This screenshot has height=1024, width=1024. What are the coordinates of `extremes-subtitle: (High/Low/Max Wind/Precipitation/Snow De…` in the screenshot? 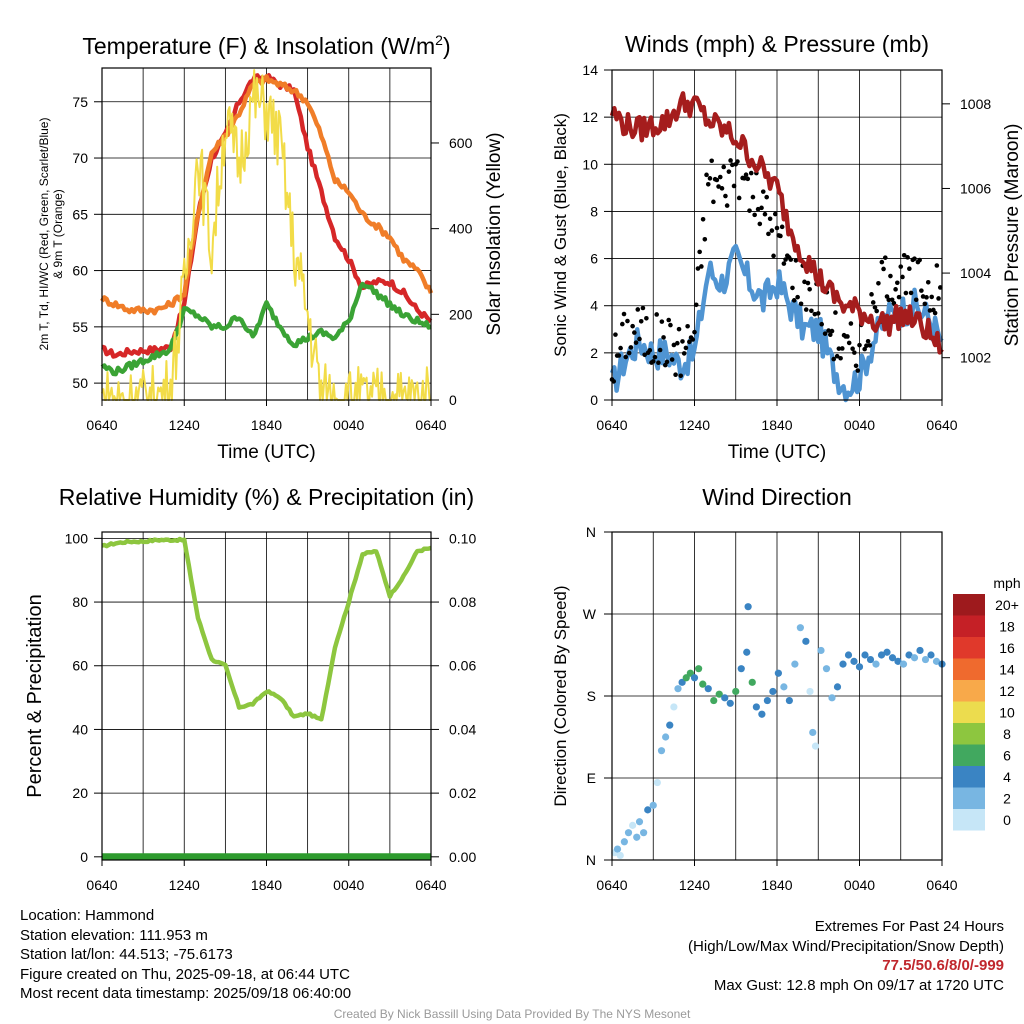 It's located at (846, 946).